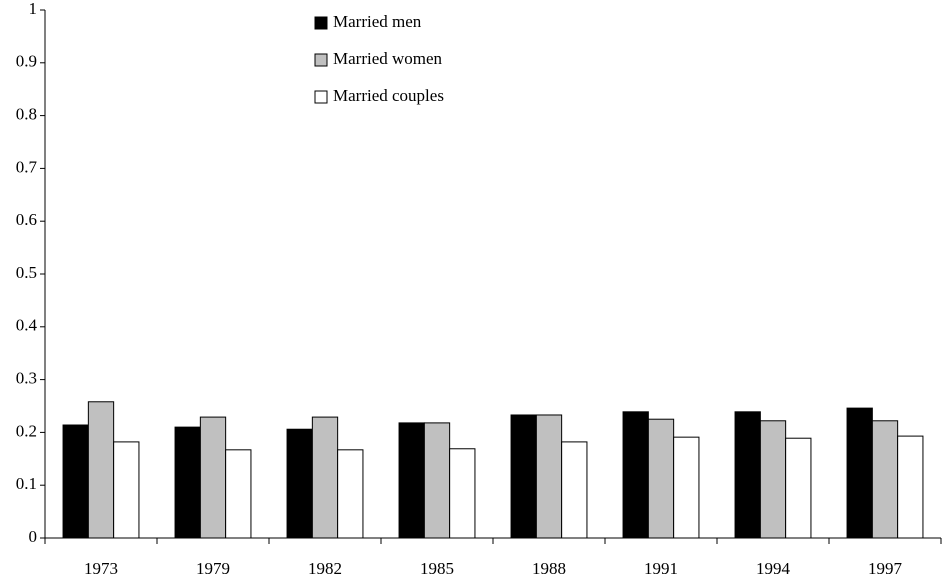 This screenshot has height=585, width=944. Describe the element at coordinates (213, 568) in the screenshot. I see `x-tick-label: 1979` at that location.